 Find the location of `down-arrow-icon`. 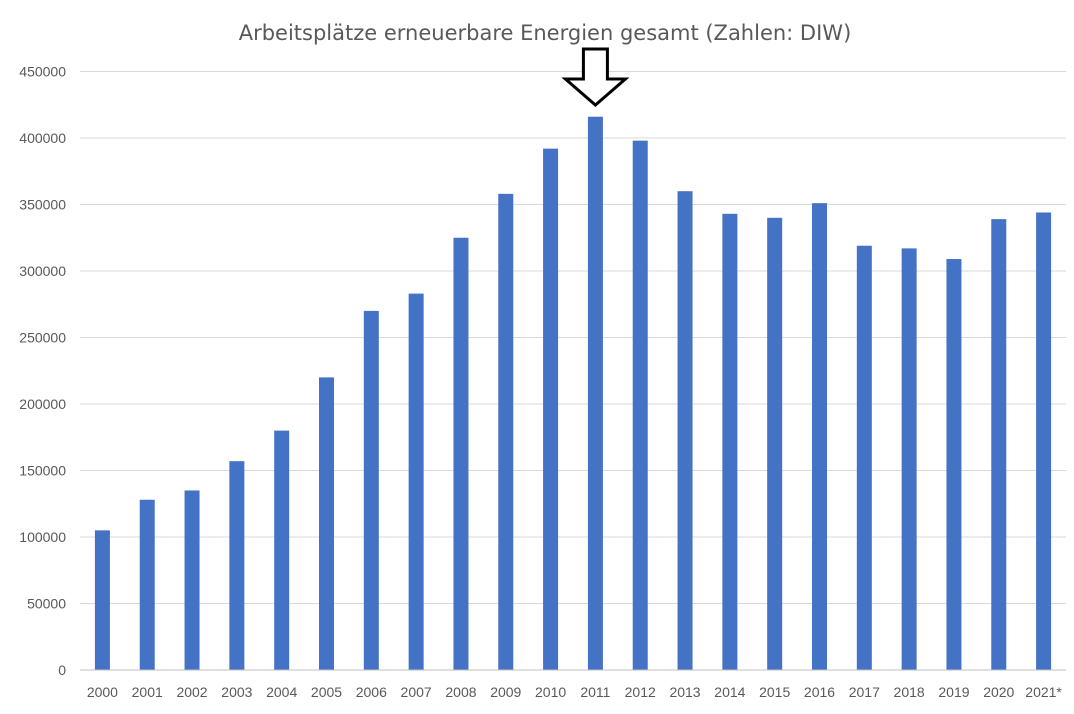

down-arrow-icon is located at coordinates (595, 77).